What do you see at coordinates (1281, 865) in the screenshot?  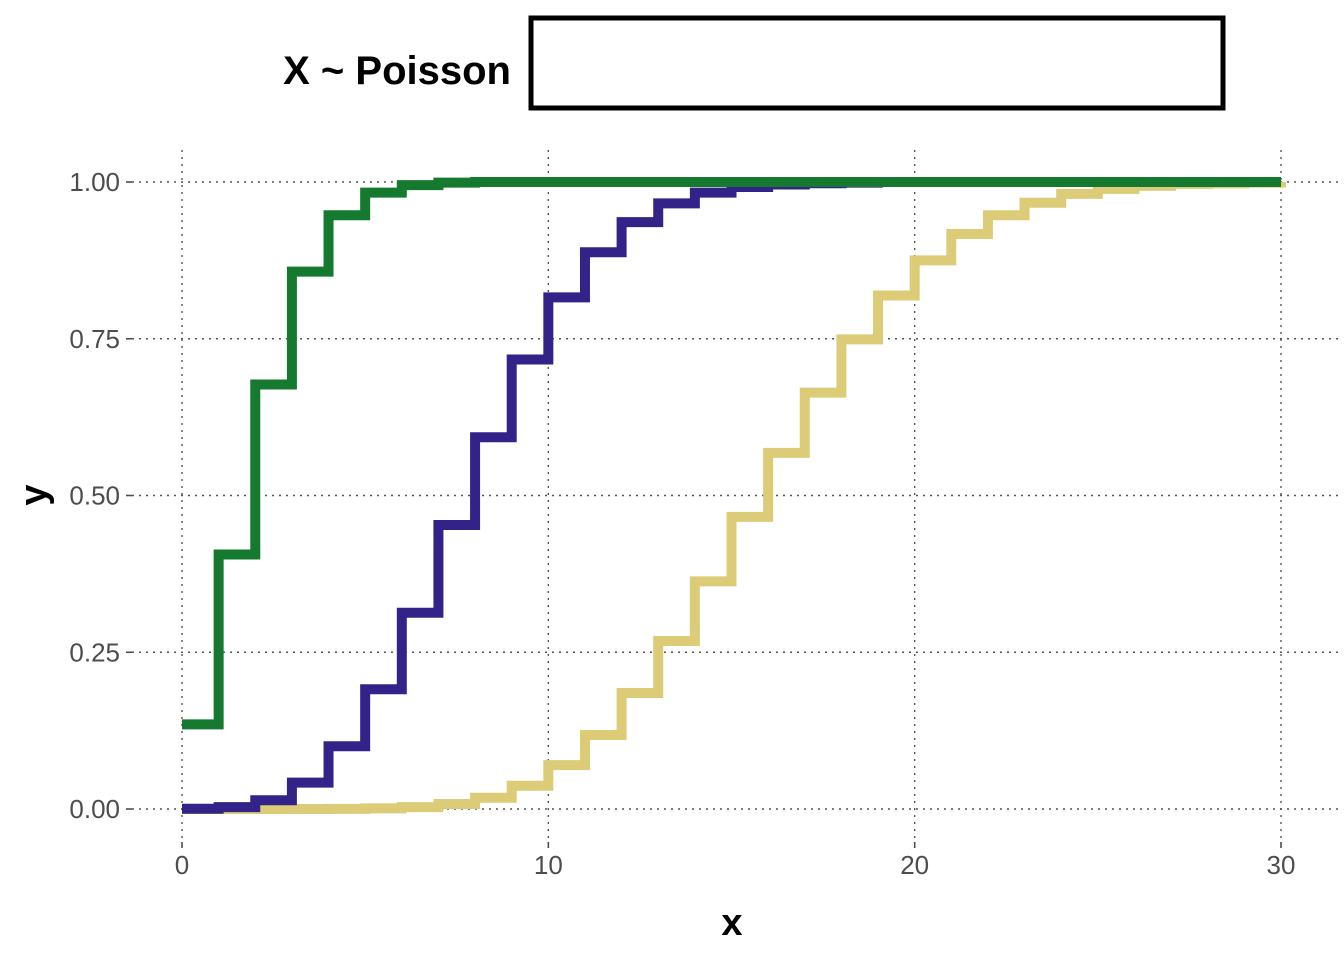 I see `x-tick-label: 30` at bounding box center [1281, 865].